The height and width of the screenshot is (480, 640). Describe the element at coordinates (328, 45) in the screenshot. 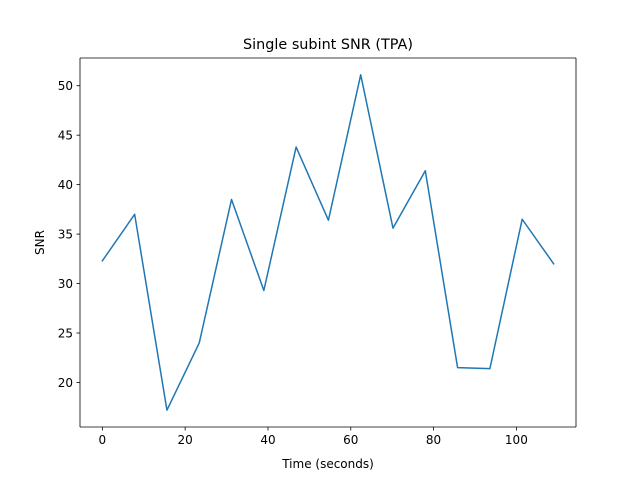

I see `chart-title: Single subint SNR (TPA)` at that location.